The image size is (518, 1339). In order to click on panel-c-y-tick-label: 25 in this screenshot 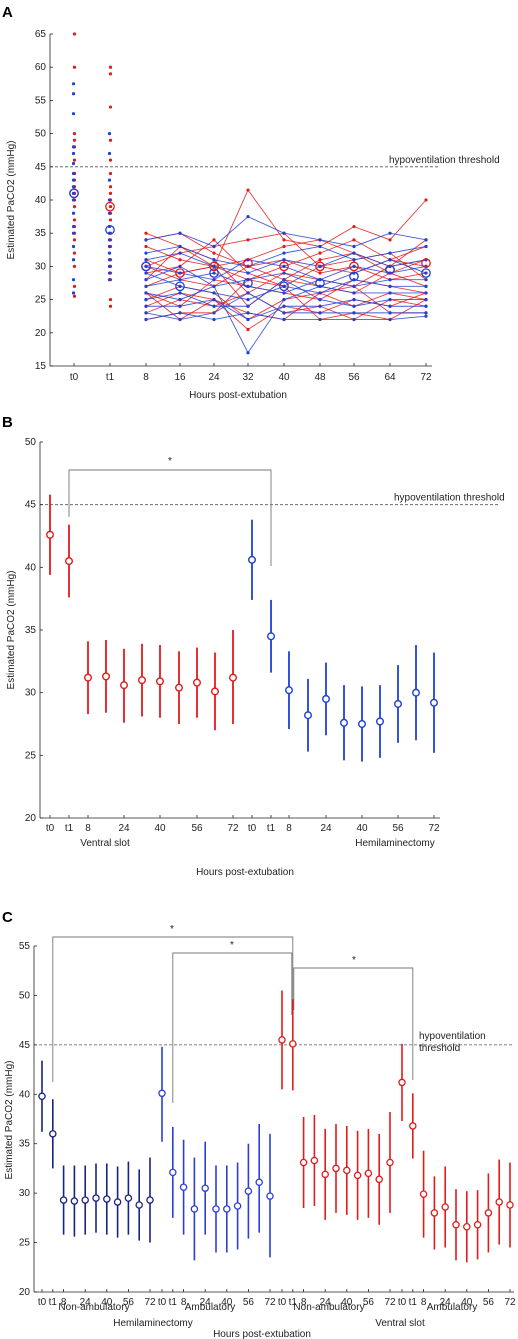, I will do `click(25, 1243)`.